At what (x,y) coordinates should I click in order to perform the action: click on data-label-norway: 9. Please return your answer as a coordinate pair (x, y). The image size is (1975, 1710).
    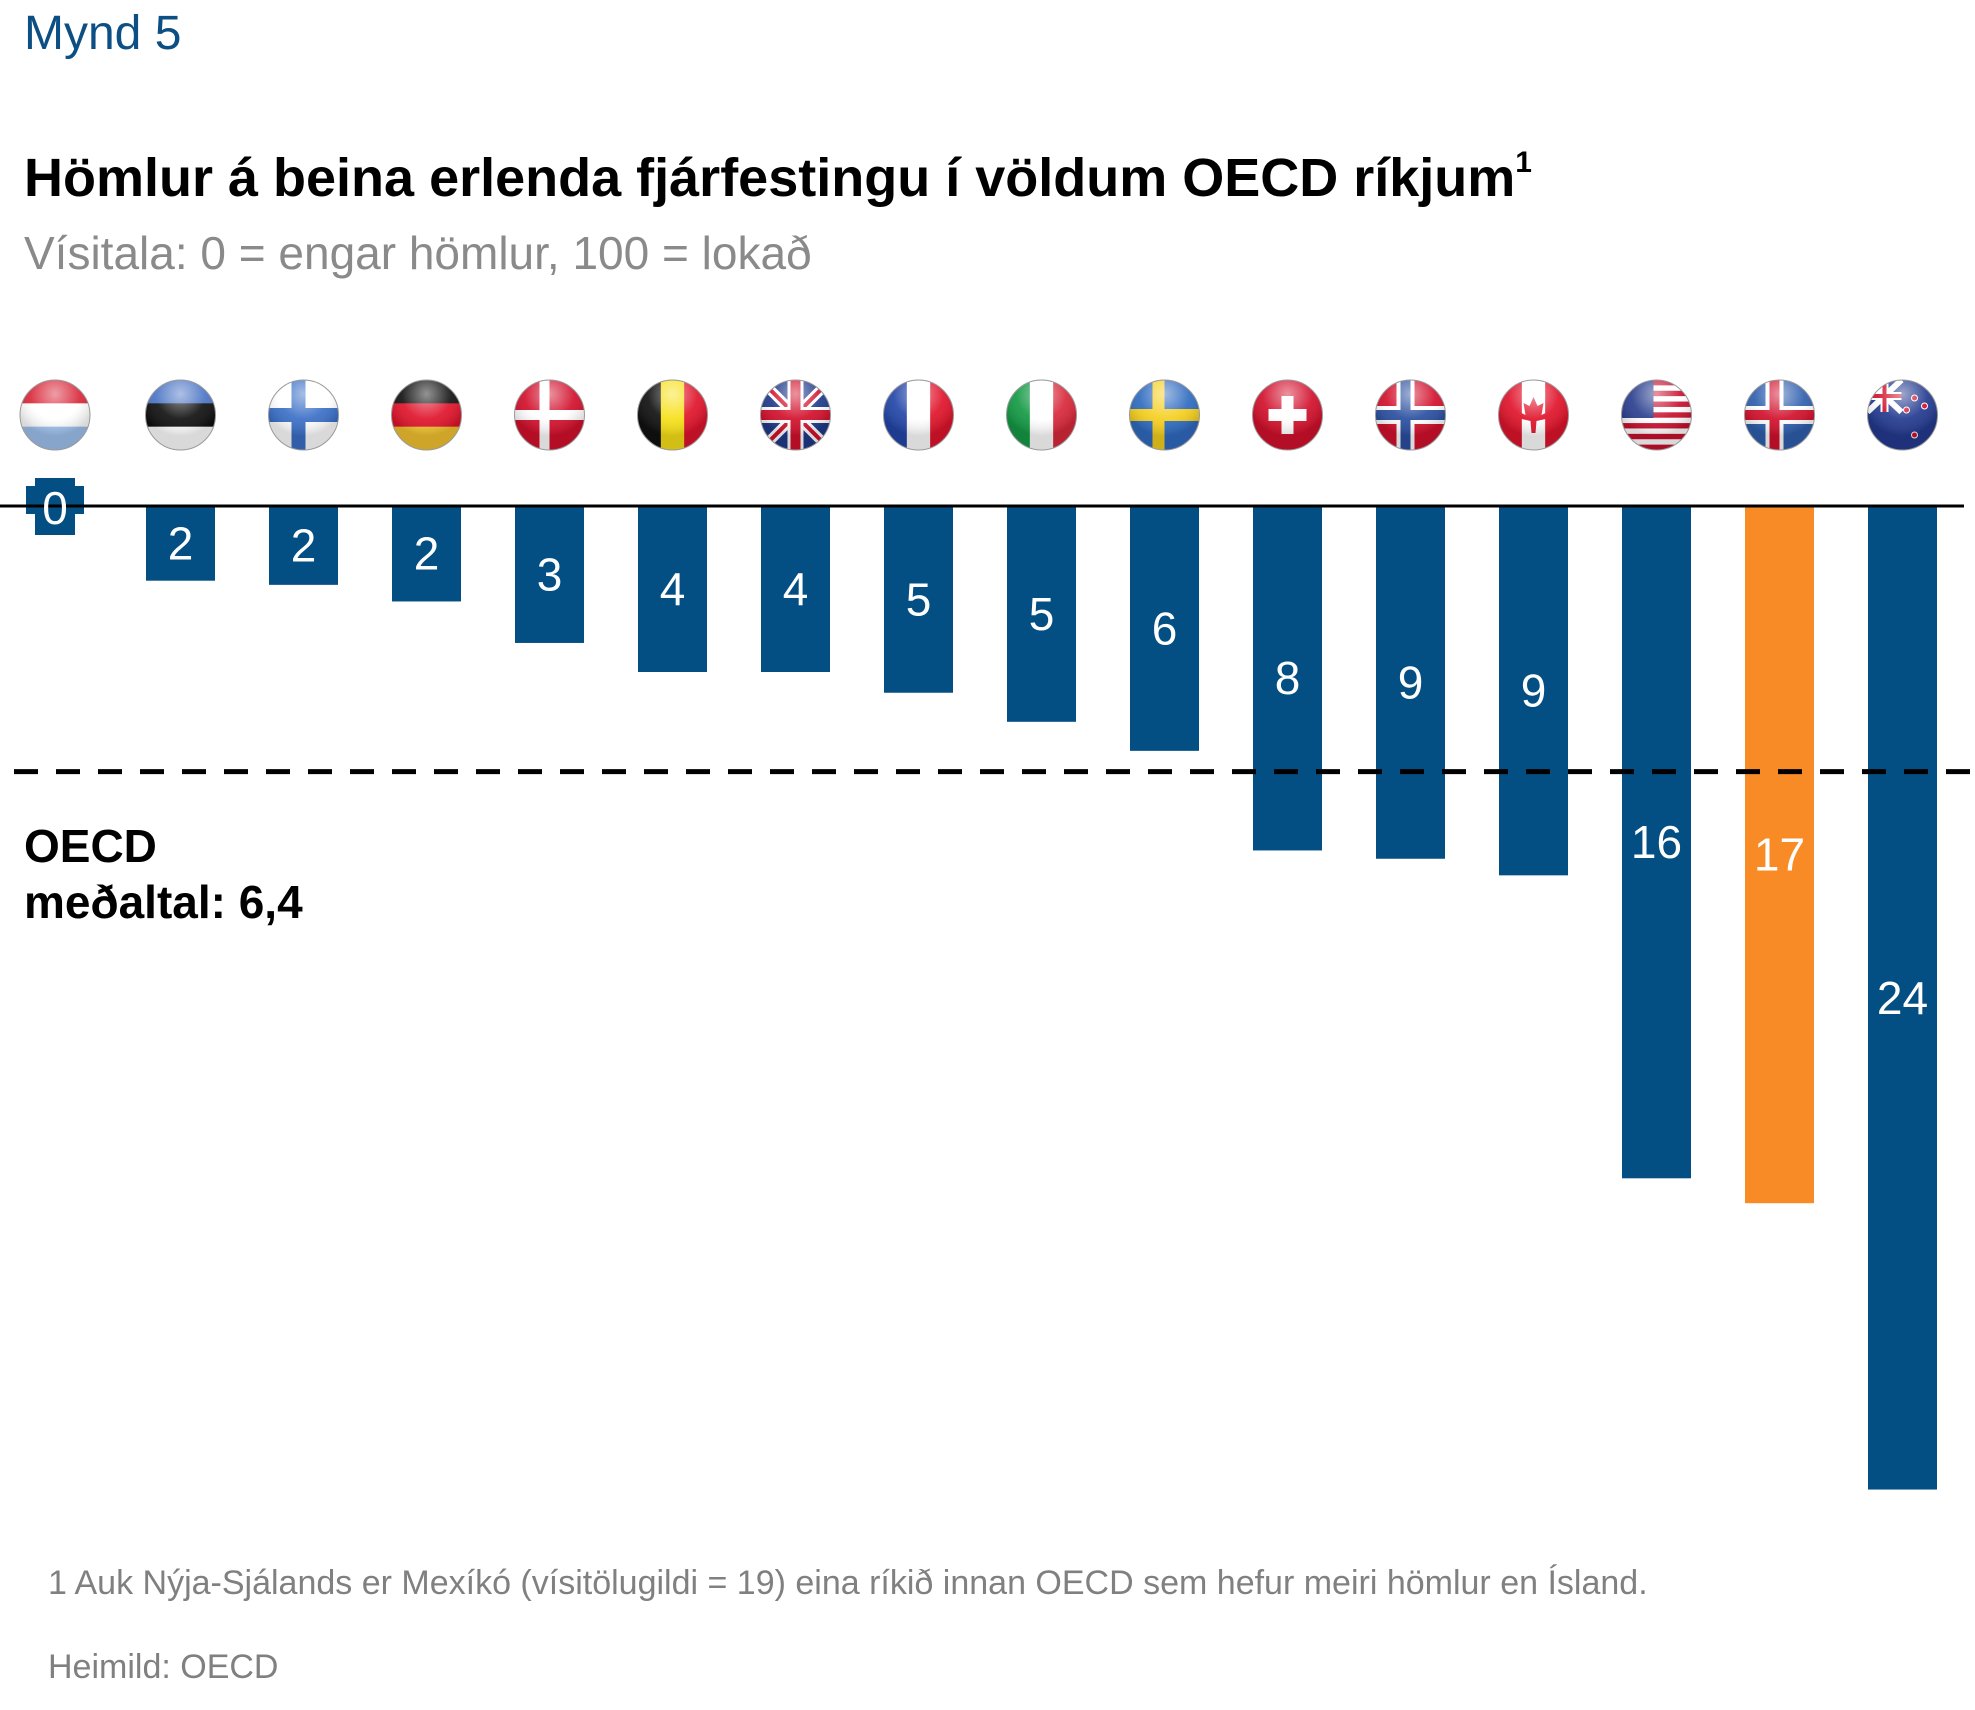
    Looking at the image, I should click on (1411, 682).